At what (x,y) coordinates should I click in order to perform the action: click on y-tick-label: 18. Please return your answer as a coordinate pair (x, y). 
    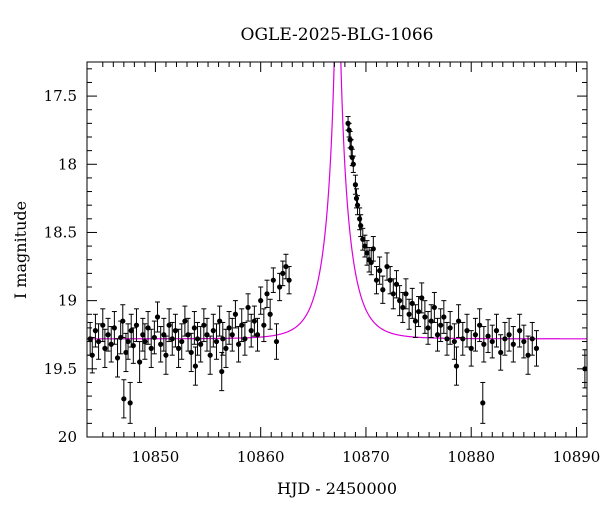
    Looking at the image, I should click on (67, 164).